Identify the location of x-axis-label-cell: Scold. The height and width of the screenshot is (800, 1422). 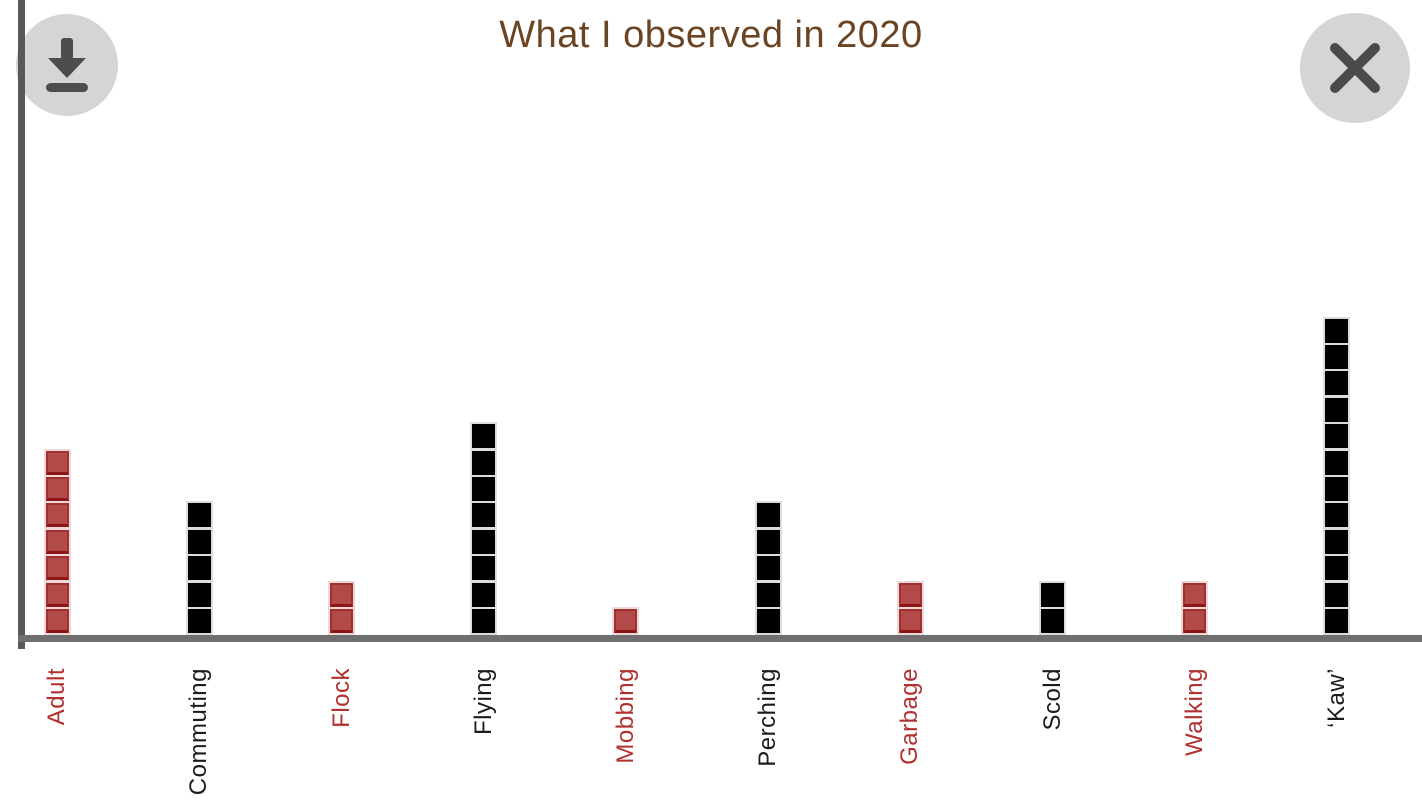
(1052, 699).